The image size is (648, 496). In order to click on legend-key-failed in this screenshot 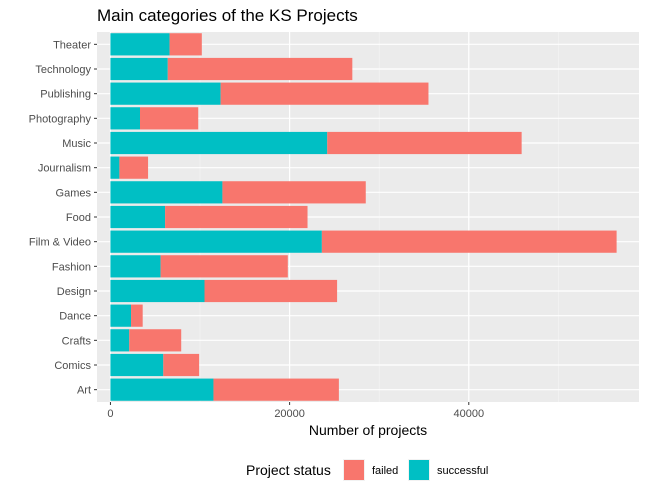, I will do `click(354, 470)`.